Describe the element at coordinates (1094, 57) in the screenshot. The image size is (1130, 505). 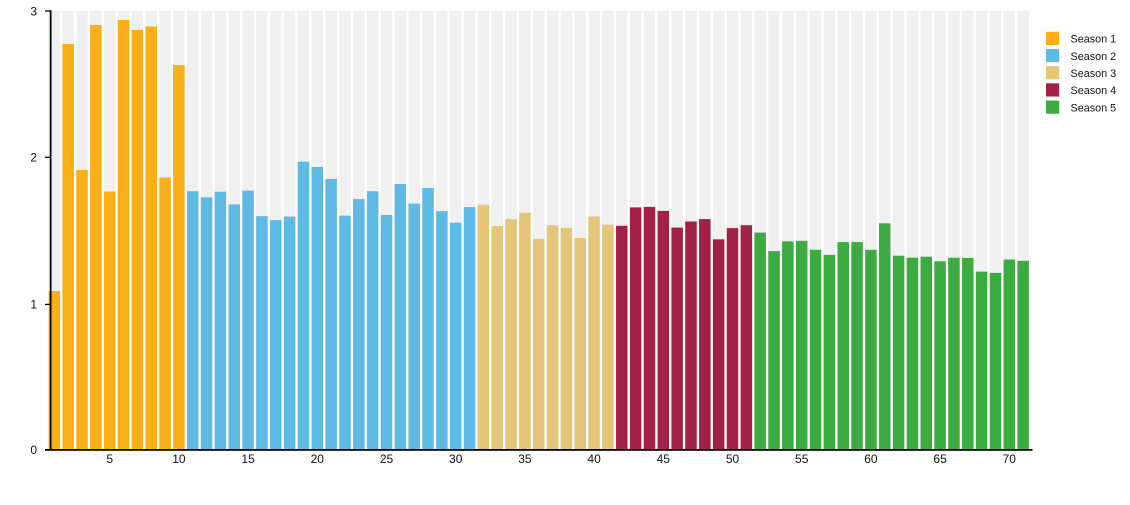
I see `svg-text: Season 2` at that location.